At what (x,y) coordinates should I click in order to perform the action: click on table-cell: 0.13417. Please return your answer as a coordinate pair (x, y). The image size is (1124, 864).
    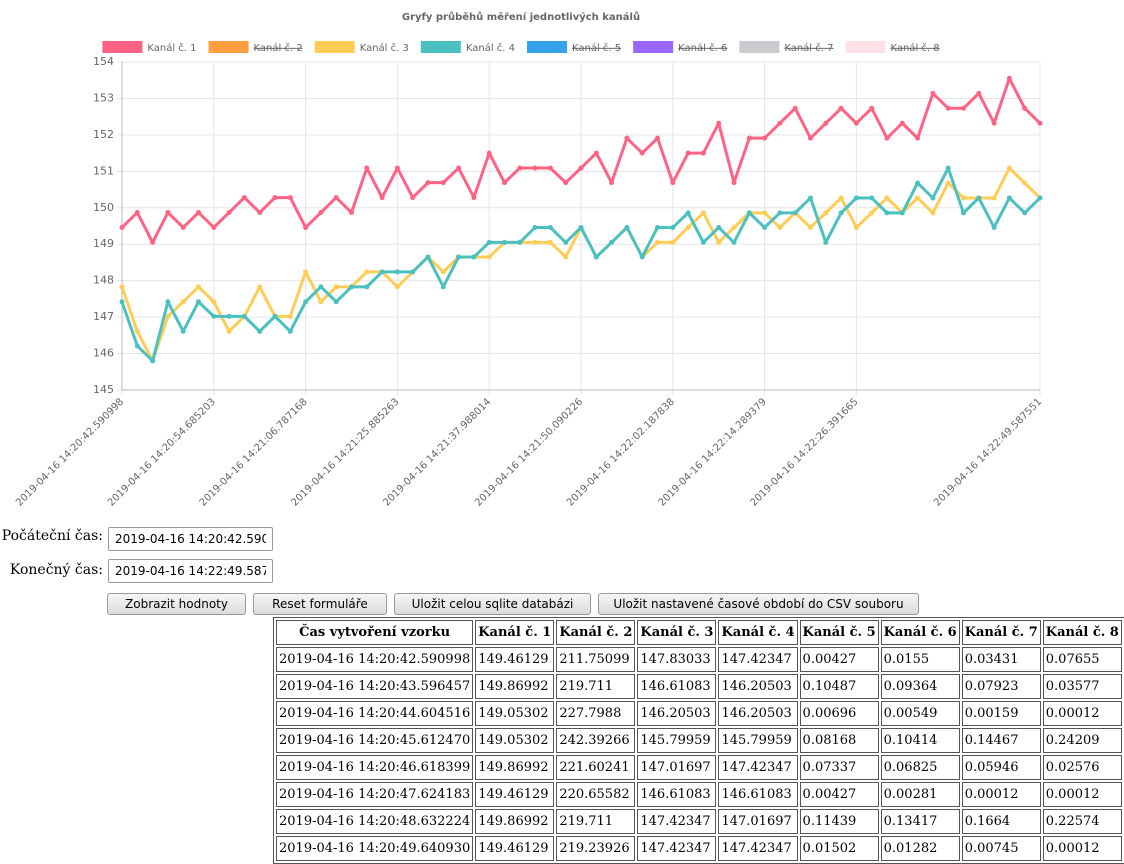
    Looking at the image, I should click on (920, 821).